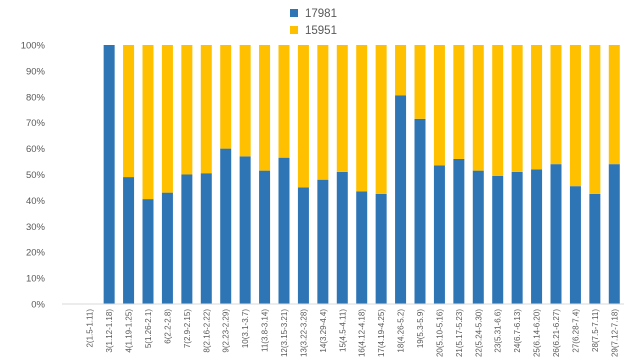 Image resolution: width=628 pixels, height=359 pixels. Describe the element at coordinates (206, 331) in the screenshot. I see `x-tick-label: 8(2.16-2.22)` at that location.